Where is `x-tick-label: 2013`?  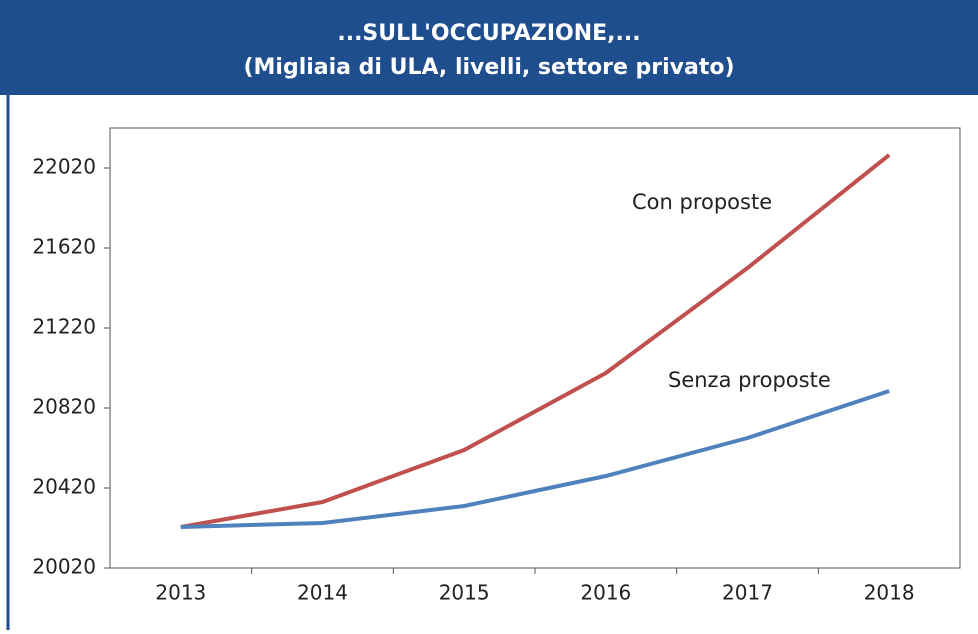
x-tick-label: 2013 is located at coordinates (180, 593).